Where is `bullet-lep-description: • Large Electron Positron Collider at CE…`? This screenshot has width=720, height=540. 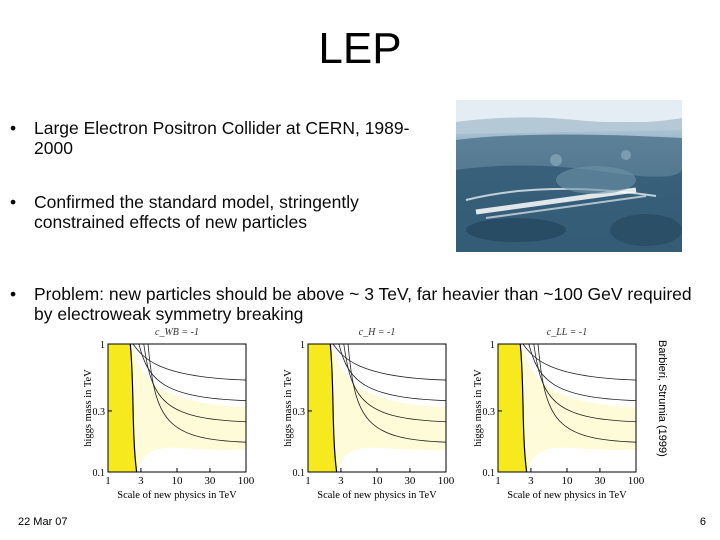
bullet-lep-description: • Large Electron Positron Collider at CE… is located at coordinates (225, 138).